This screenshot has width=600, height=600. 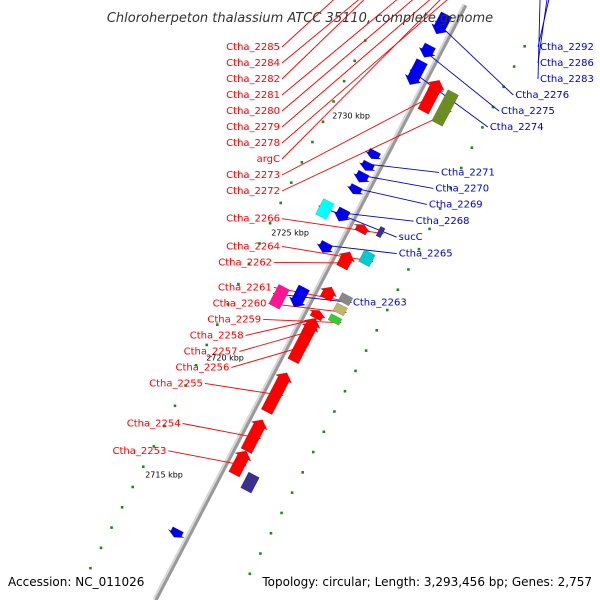 What do you see at coordinates (245, 262) in the screenshot?
I see `gene-label-ctha-2262: Ctha_2262` at bounding box center [245, 262].